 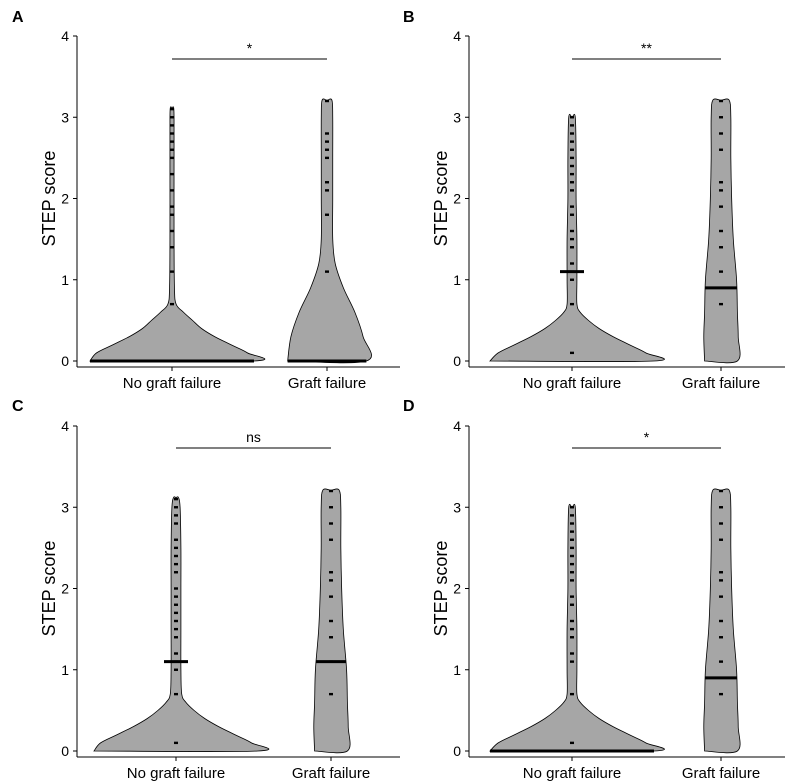 I want to click on x-category-label: No graft failure, so click(x=176, y=773).